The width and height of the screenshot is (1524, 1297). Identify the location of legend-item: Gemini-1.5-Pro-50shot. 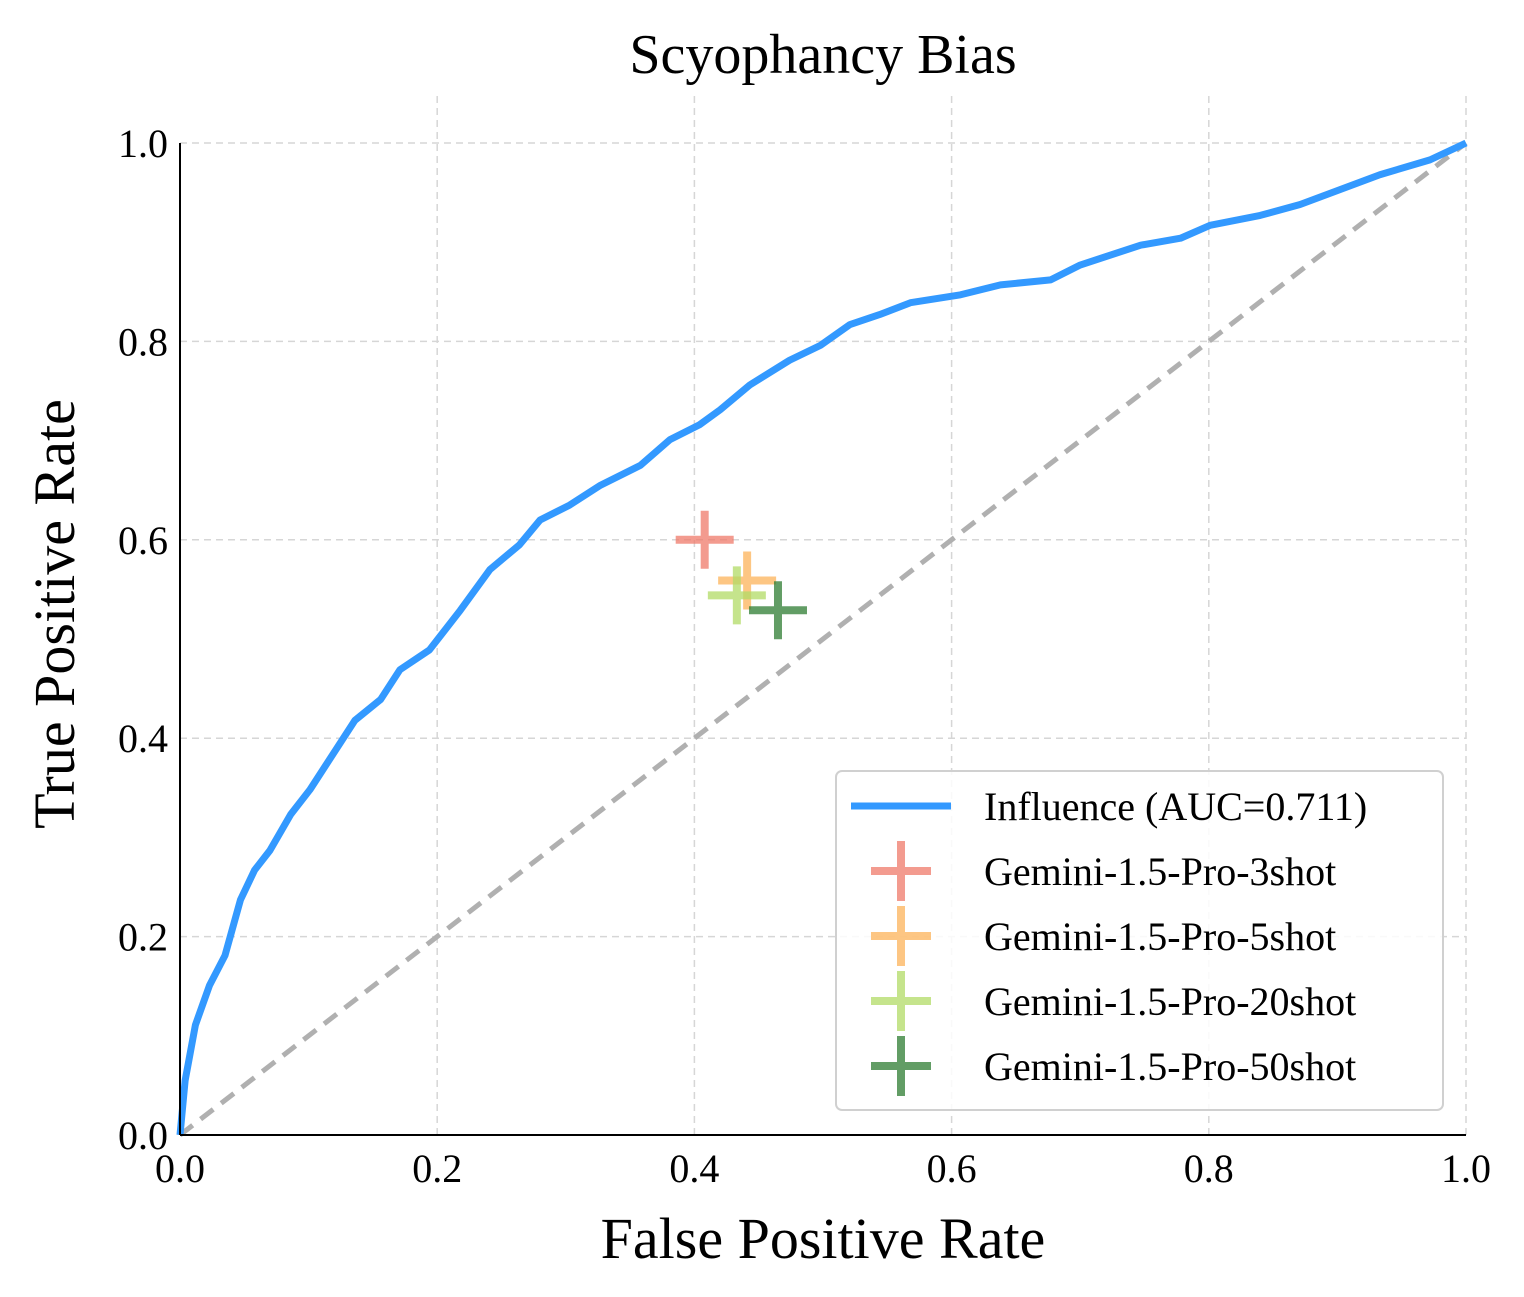
(1113, 1066).